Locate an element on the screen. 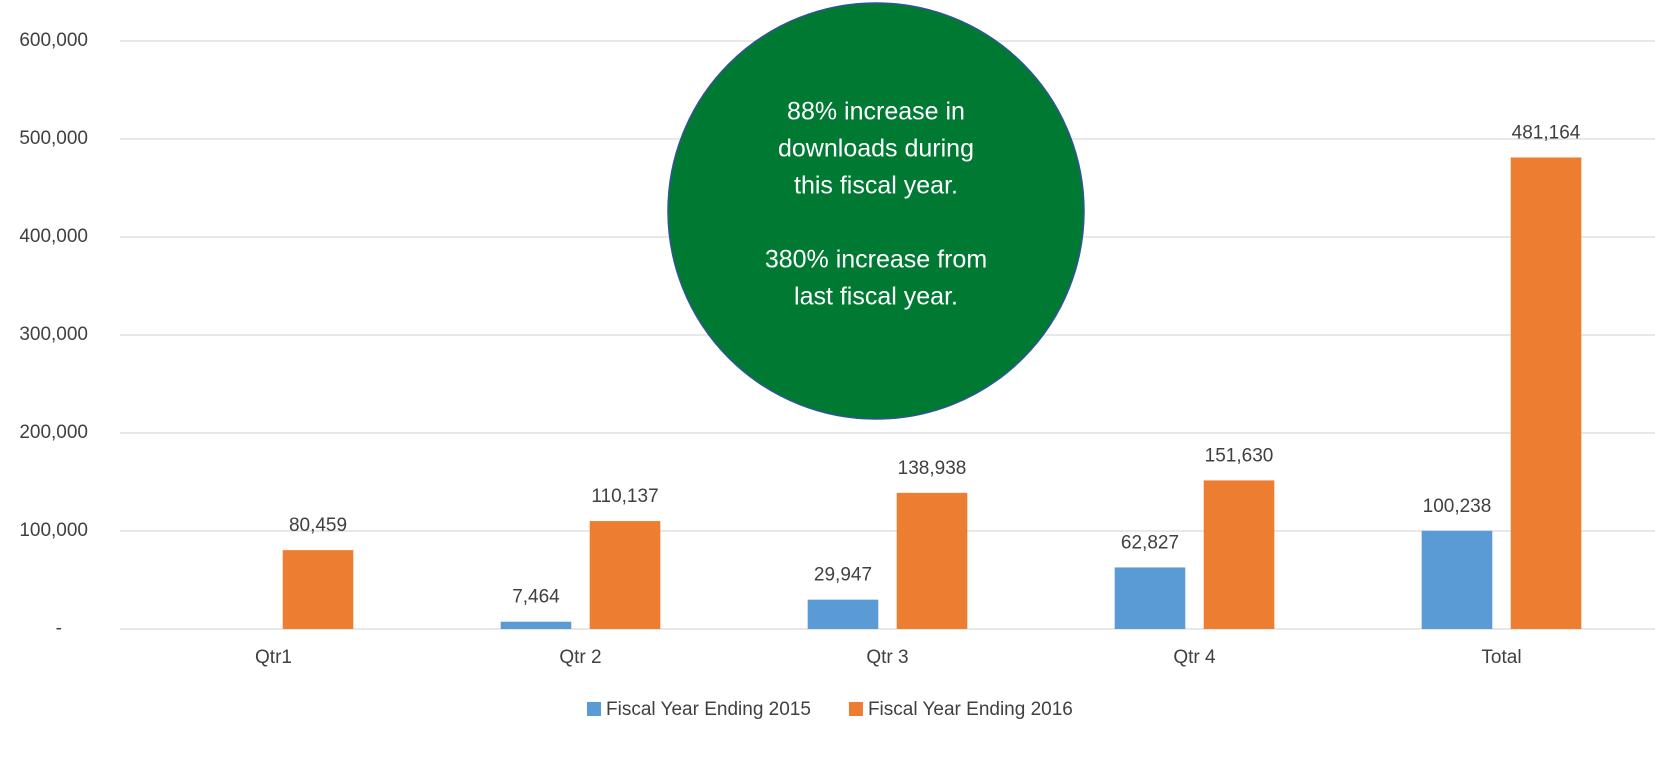 The image size is (1655, 761). data-label: 7,464 is located at coordinates (536, 597).